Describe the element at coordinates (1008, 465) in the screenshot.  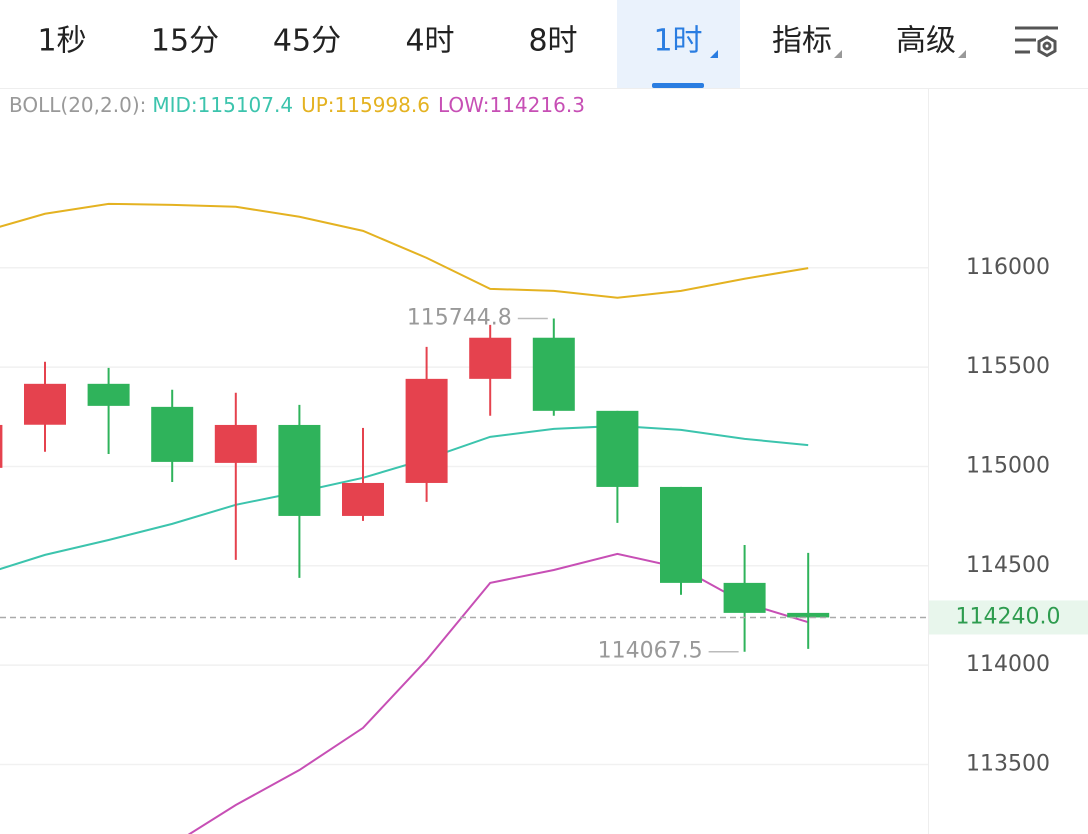
I see `y-tick-label: 115000` at that location.